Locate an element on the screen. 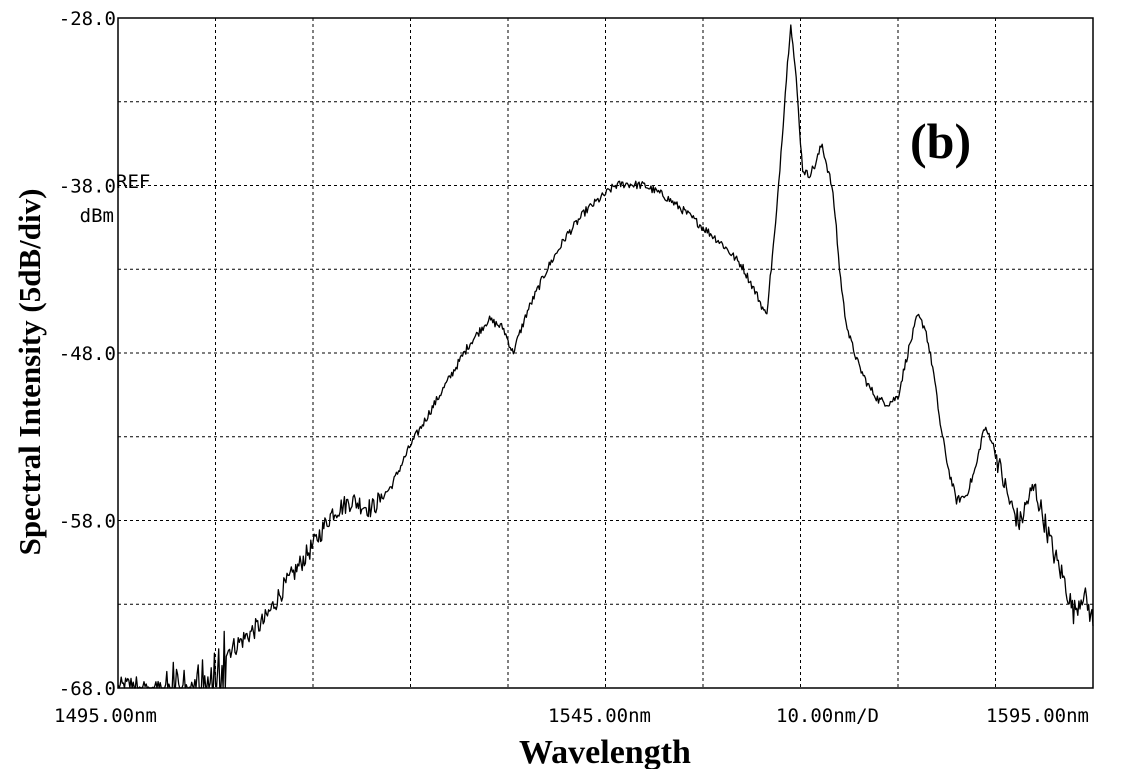 The height and width of the screenshot is (769, 1126). y-tick-label: -38.0 is located at coordinates (87, 187).